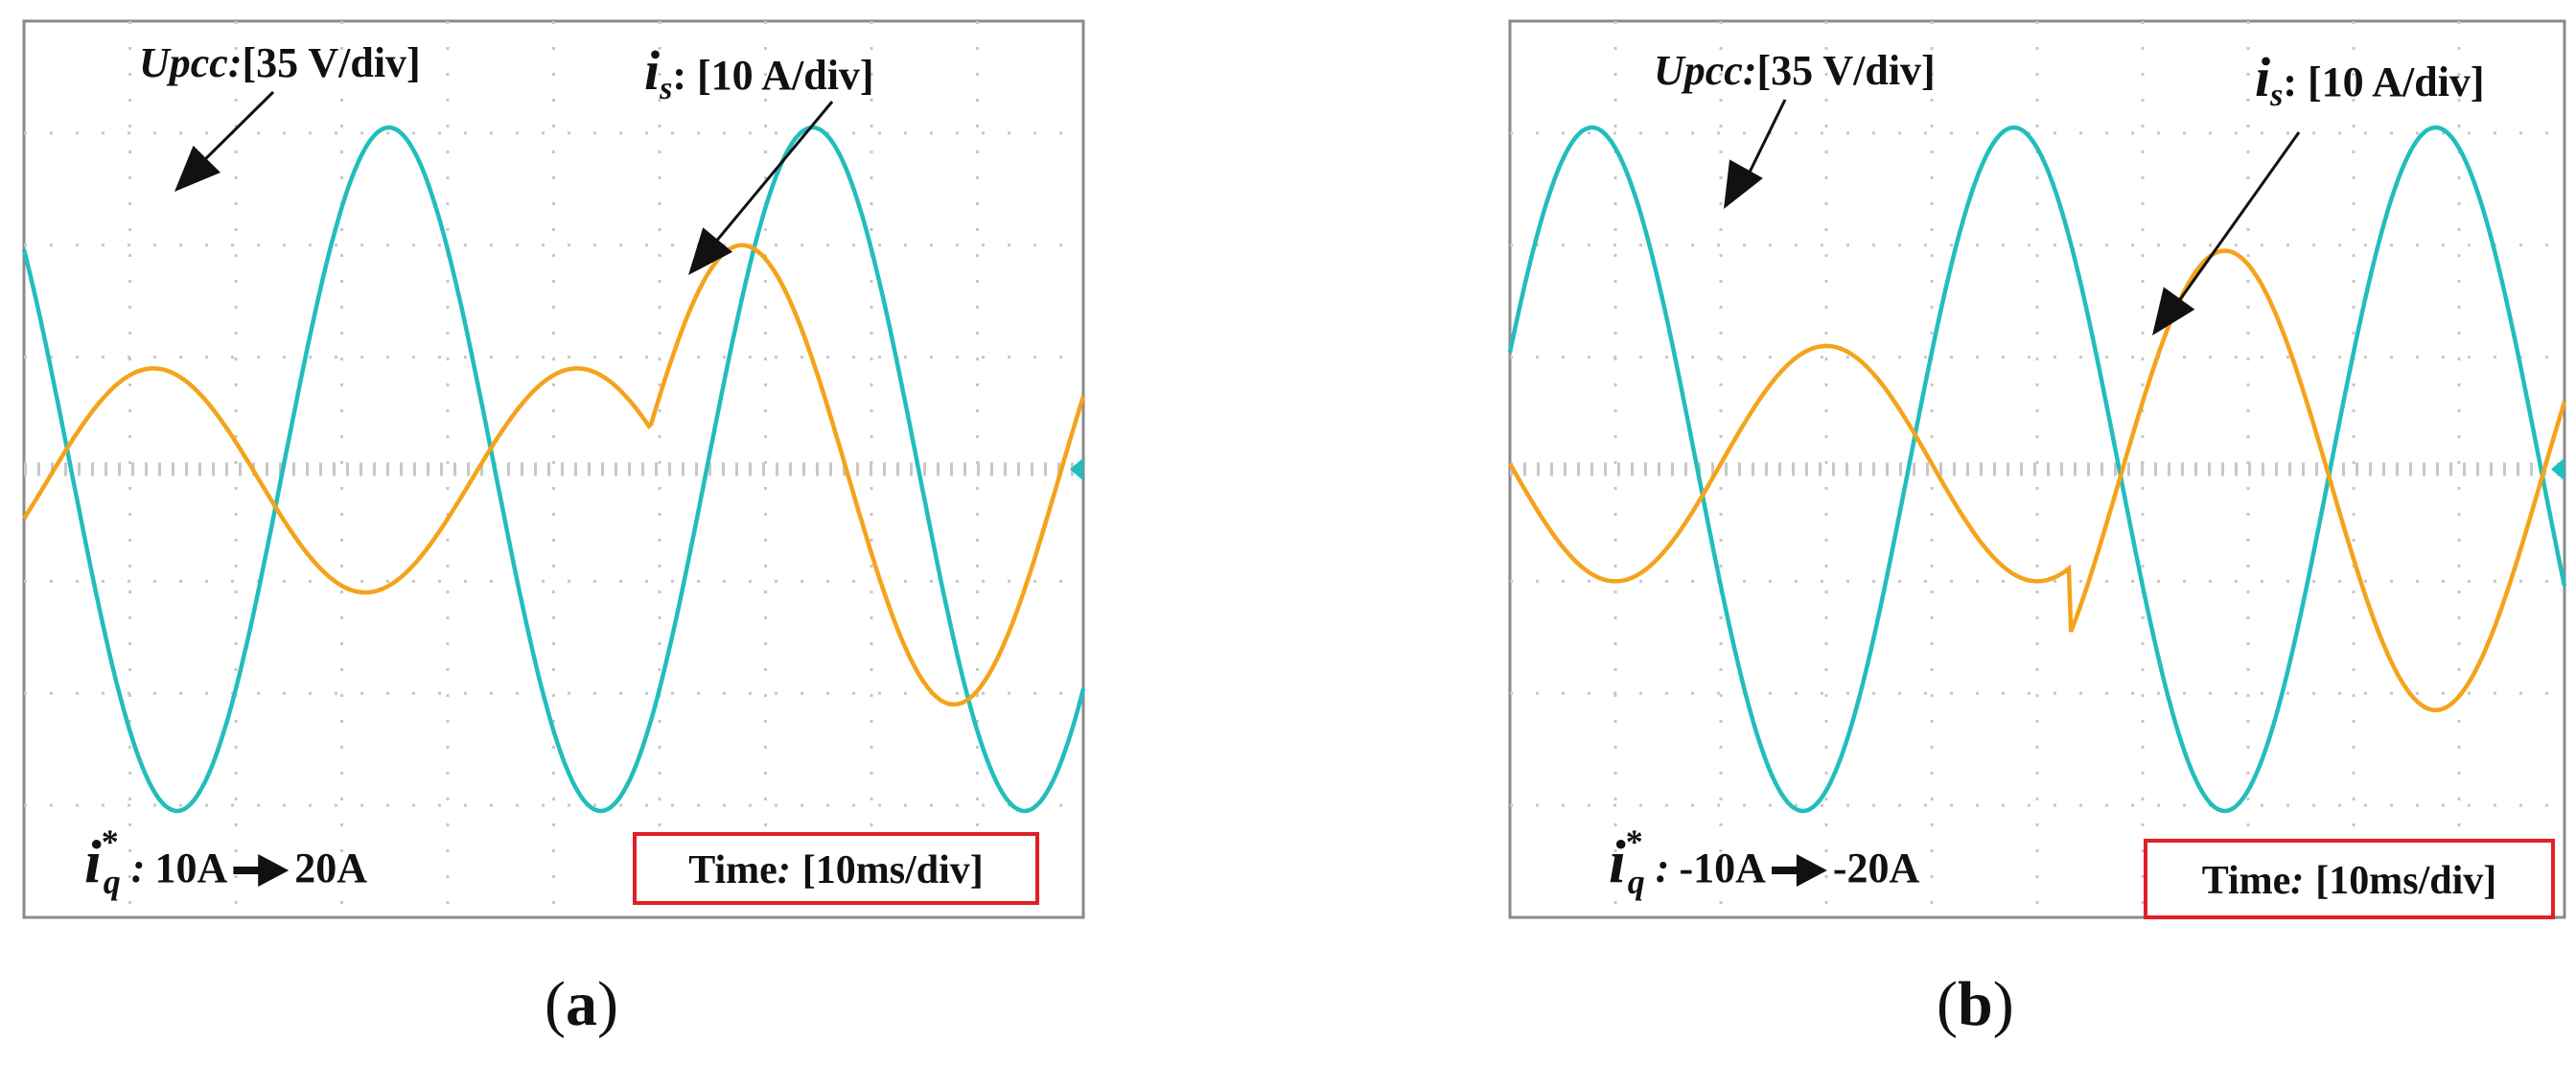 Image resolution: width=2576 pixels, height=1065 pixels. I want to click on reference-label: i* q : -10A -20A, so click(1764, 861).